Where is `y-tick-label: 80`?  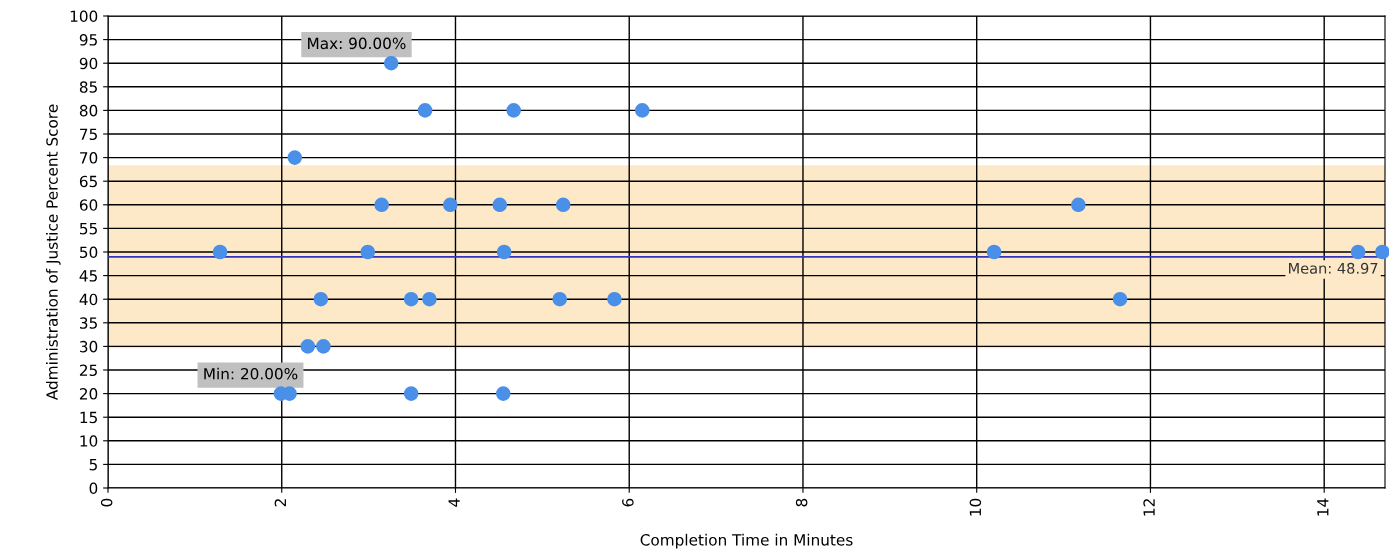
y-tick-label: 80 is located at coordinates (88, 110).